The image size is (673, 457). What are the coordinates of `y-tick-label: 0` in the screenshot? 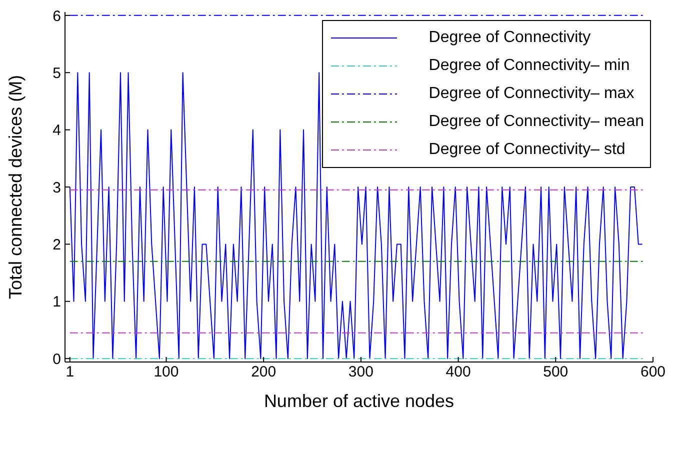 It's located at (56, 359).